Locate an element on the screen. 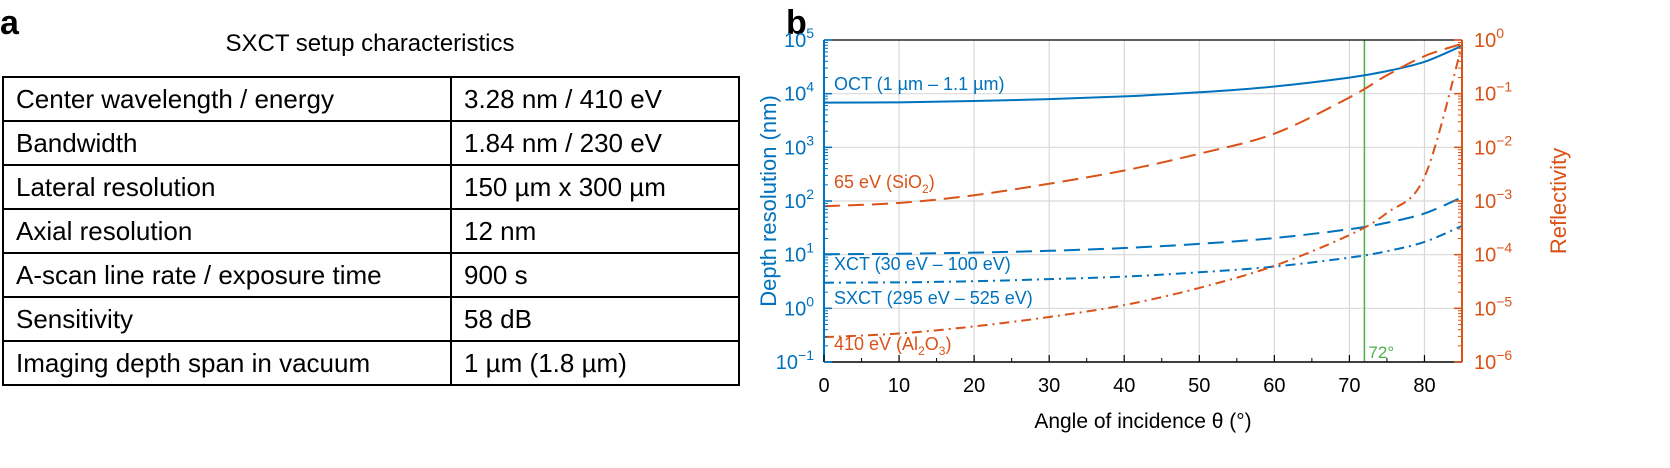 The image size is (1670, 468). row-value: 58 dB is located at coordinates (595, 319).